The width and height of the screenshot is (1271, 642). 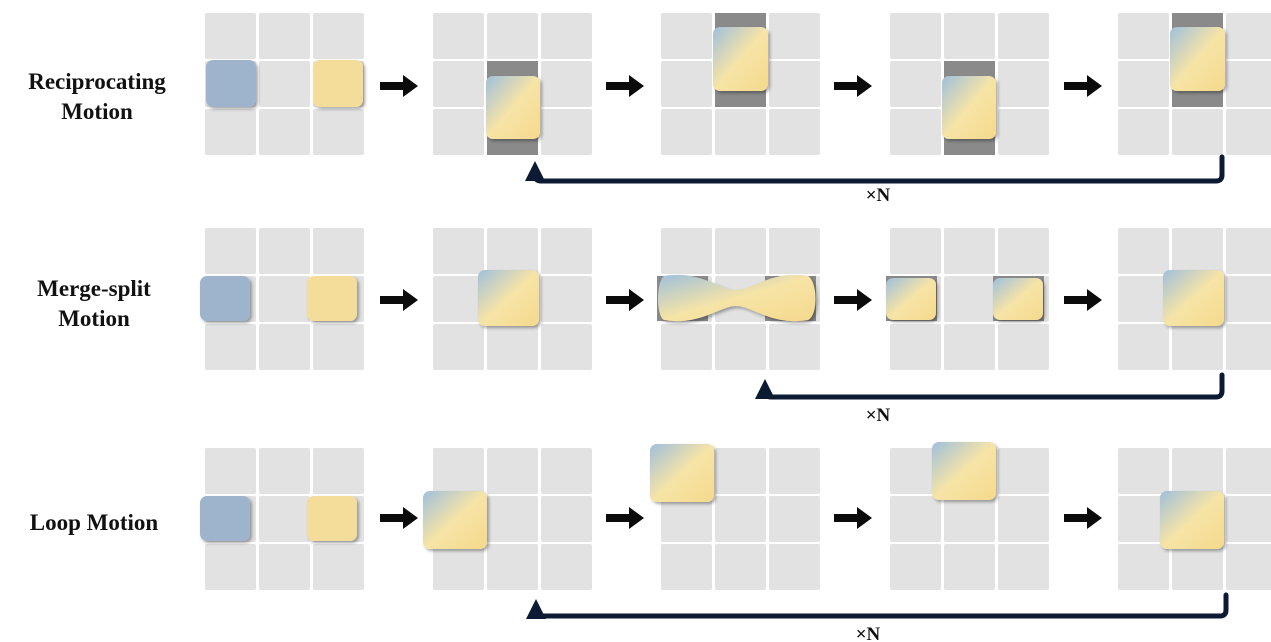 What do you see at coordinates (877, 605) in the screenshot?
I see `loop-back-arrow-icon` at bounding box center [877, 605].